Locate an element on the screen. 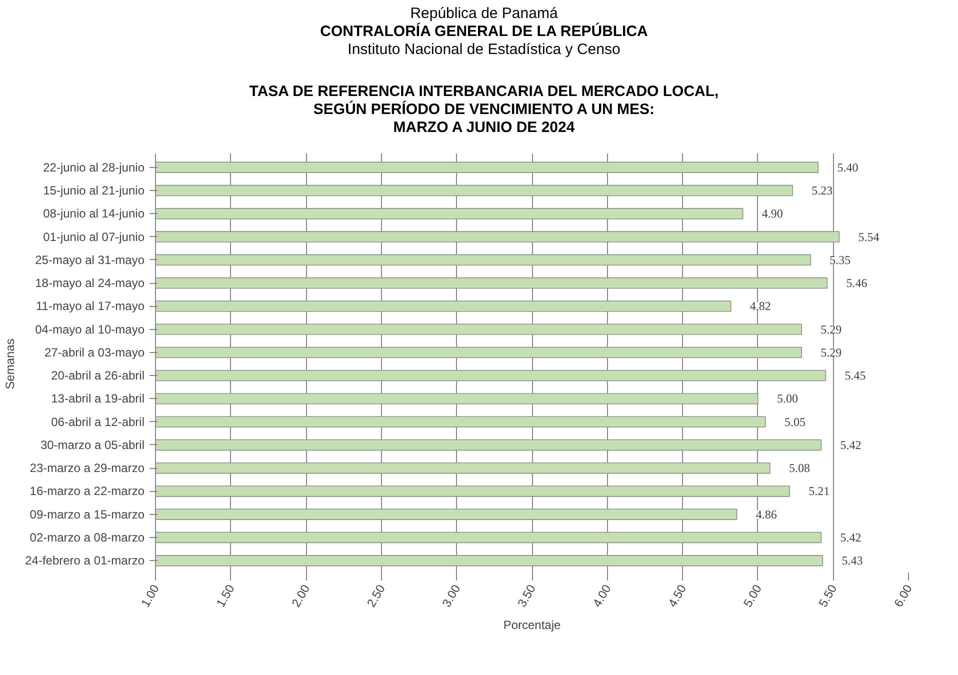 This screenshot has height=675, width=958. data-label: 5.35 is located at coordinates (840, 259).